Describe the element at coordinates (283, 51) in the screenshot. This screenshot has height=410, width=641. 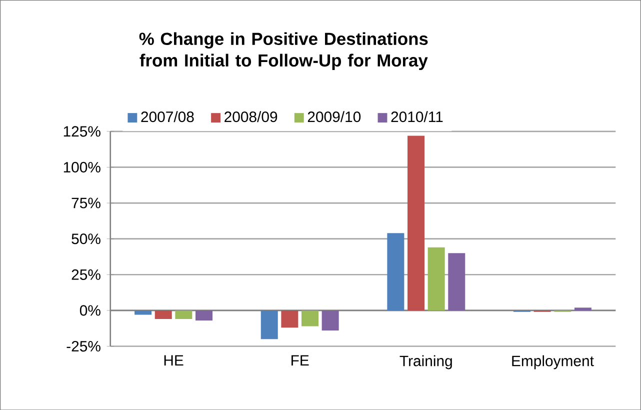
I see `chart-title: % Change in Positive Destinations from Initial to Follow-Up for Moray` at that location.